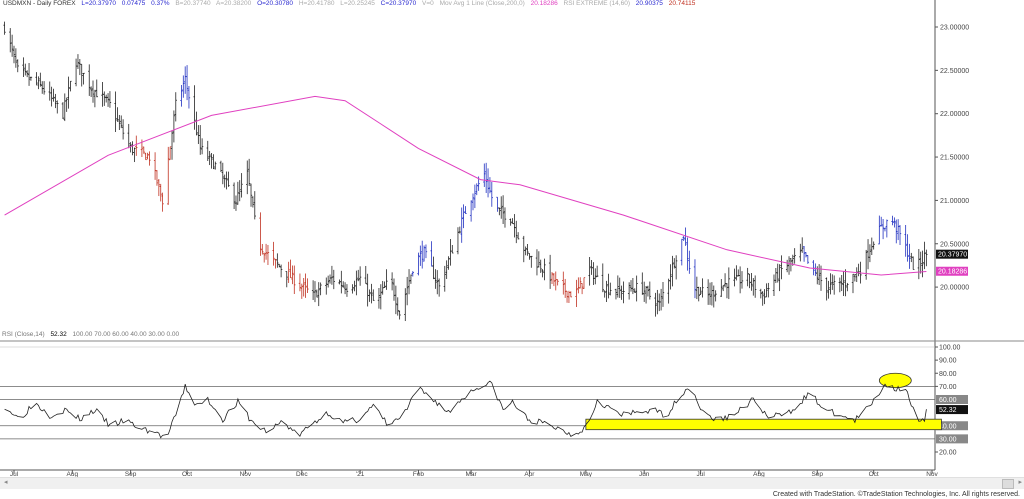 This screenshot has height=499, width=1024. What do you see at coordinates (482, 3) in the screenshot?
I see `ma-label: Mov Avg 1 Line (Close,200,0)` at bounding box center [482, 3].